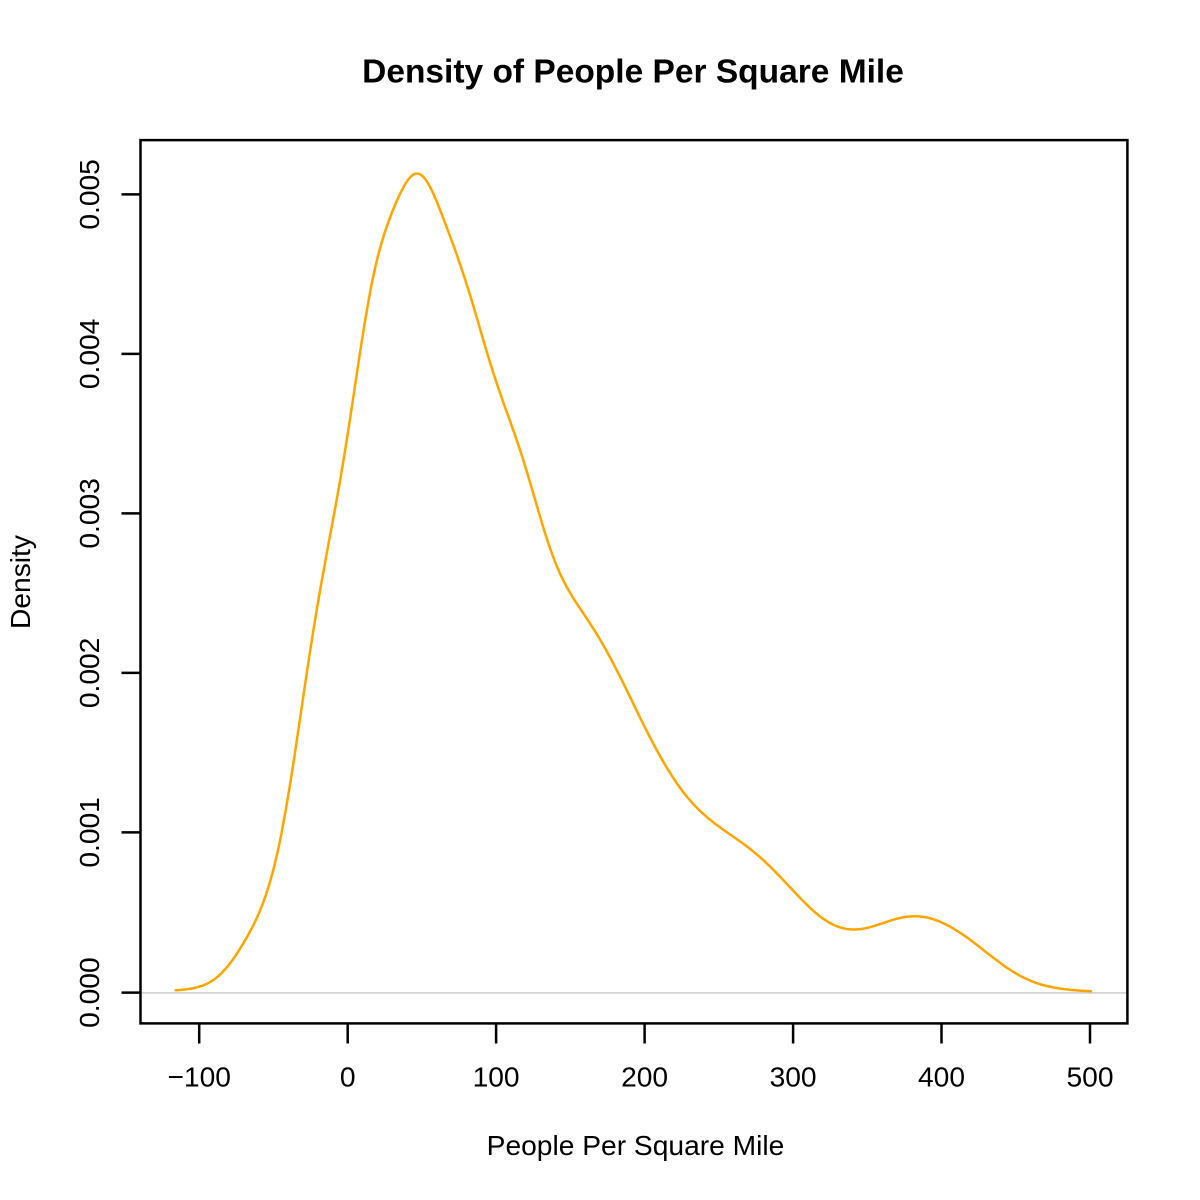 The image size is (1200, 1200). I want to click on svg-text: 0.000, so click(89, 992).